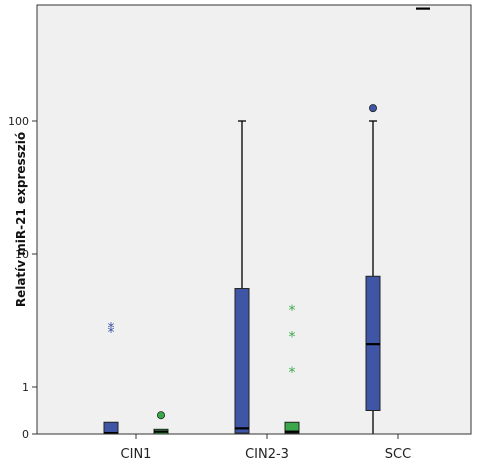 Image resolution: width=478 pixels, height=468 pixels. I want to click on y-tick-label: 100, so click(18, 121).